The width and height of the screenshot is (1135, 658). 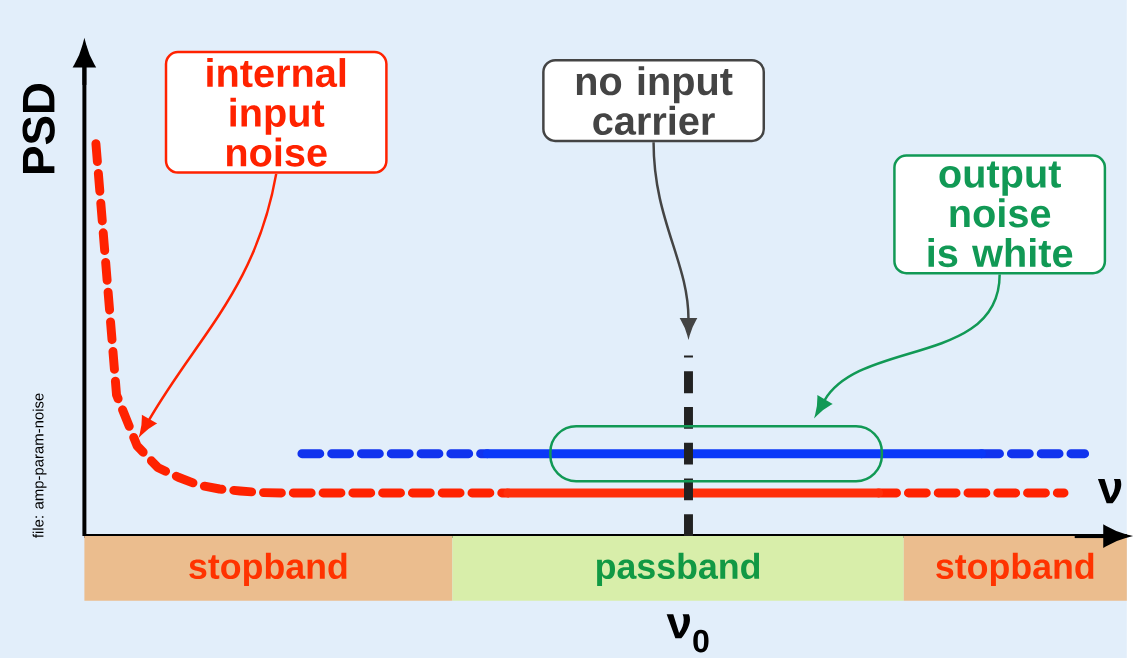 What do you see at coordinates (1109, 491) in the screenshot?
I see `x-axis-title: ν` at bounding box center [1109, 491].